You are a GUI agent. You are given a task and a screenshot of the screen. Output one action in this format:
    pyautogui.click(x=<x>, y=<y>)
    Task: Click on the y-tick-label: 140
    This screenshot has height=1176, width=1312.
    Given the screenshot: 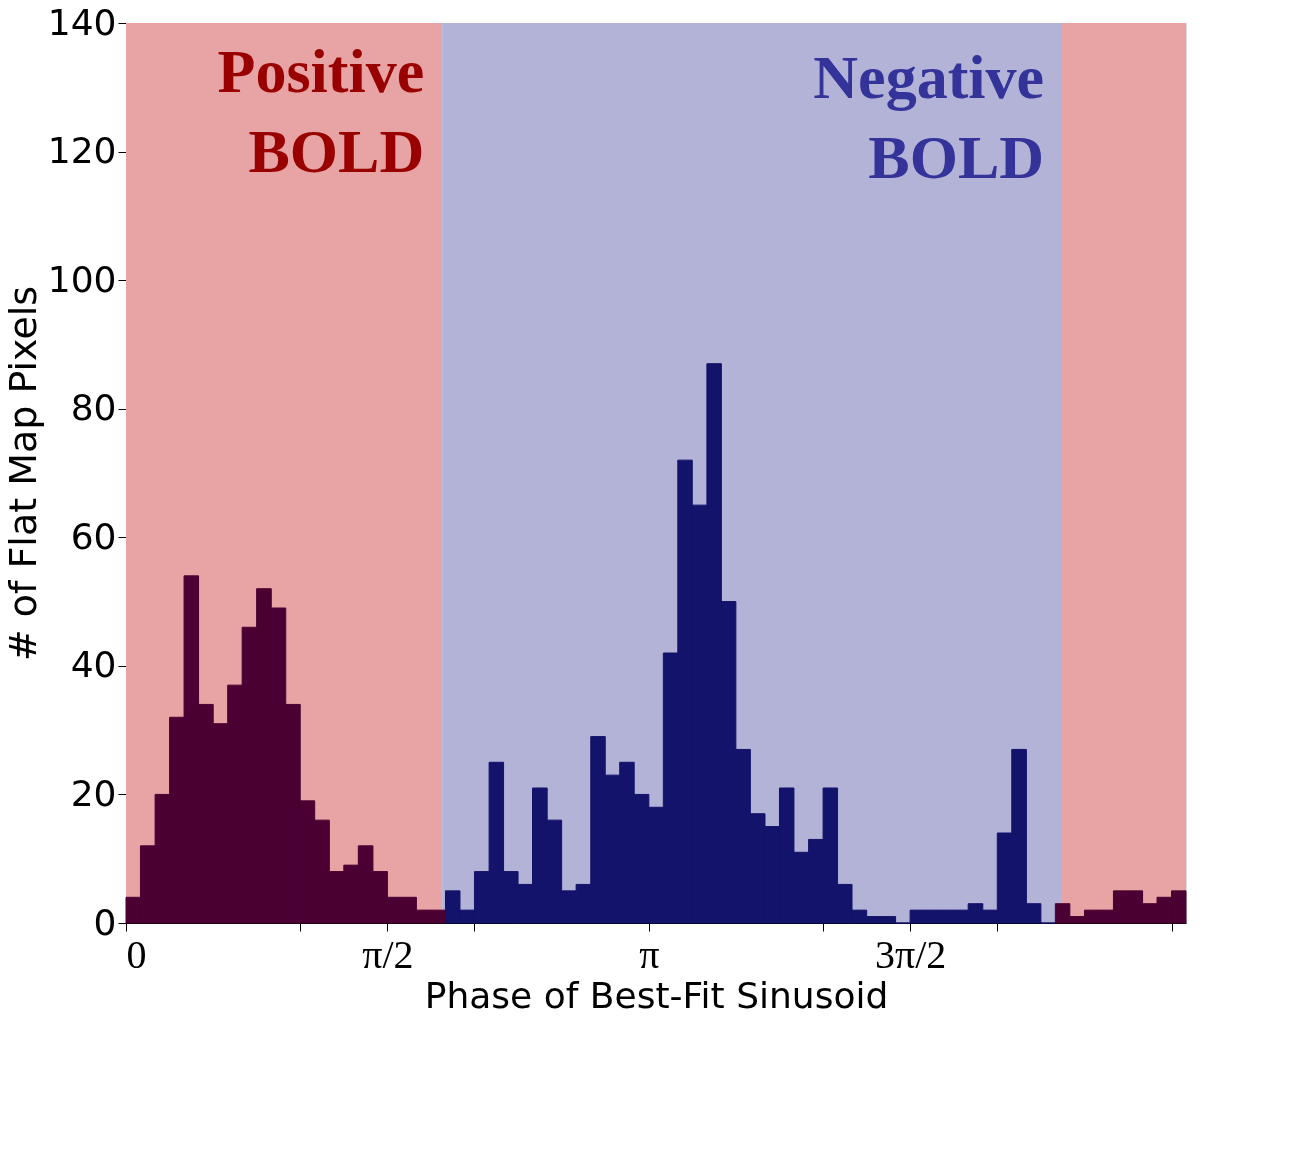 What is the action you would take?
    pyautogui.click(x=82, y=22)
    